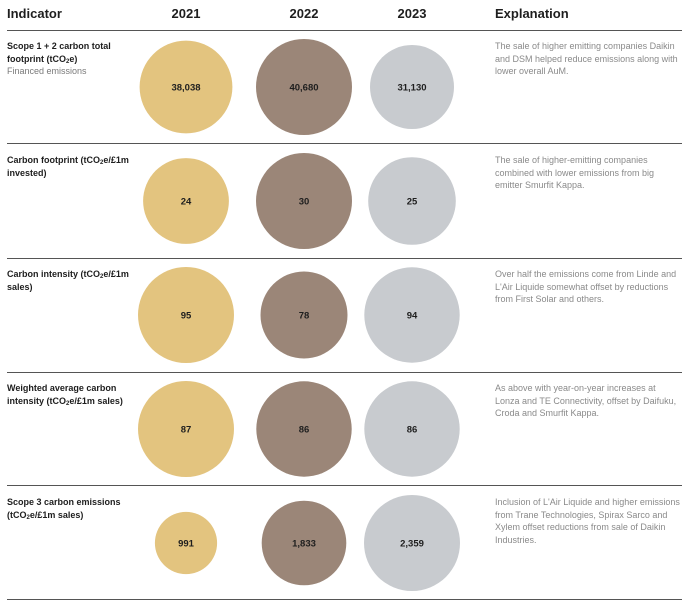  What do you see at coordinates (53, 160) in the screenshot?
I see `row-title: Carbon footprint (tCO` at bounding box center [53, 160].